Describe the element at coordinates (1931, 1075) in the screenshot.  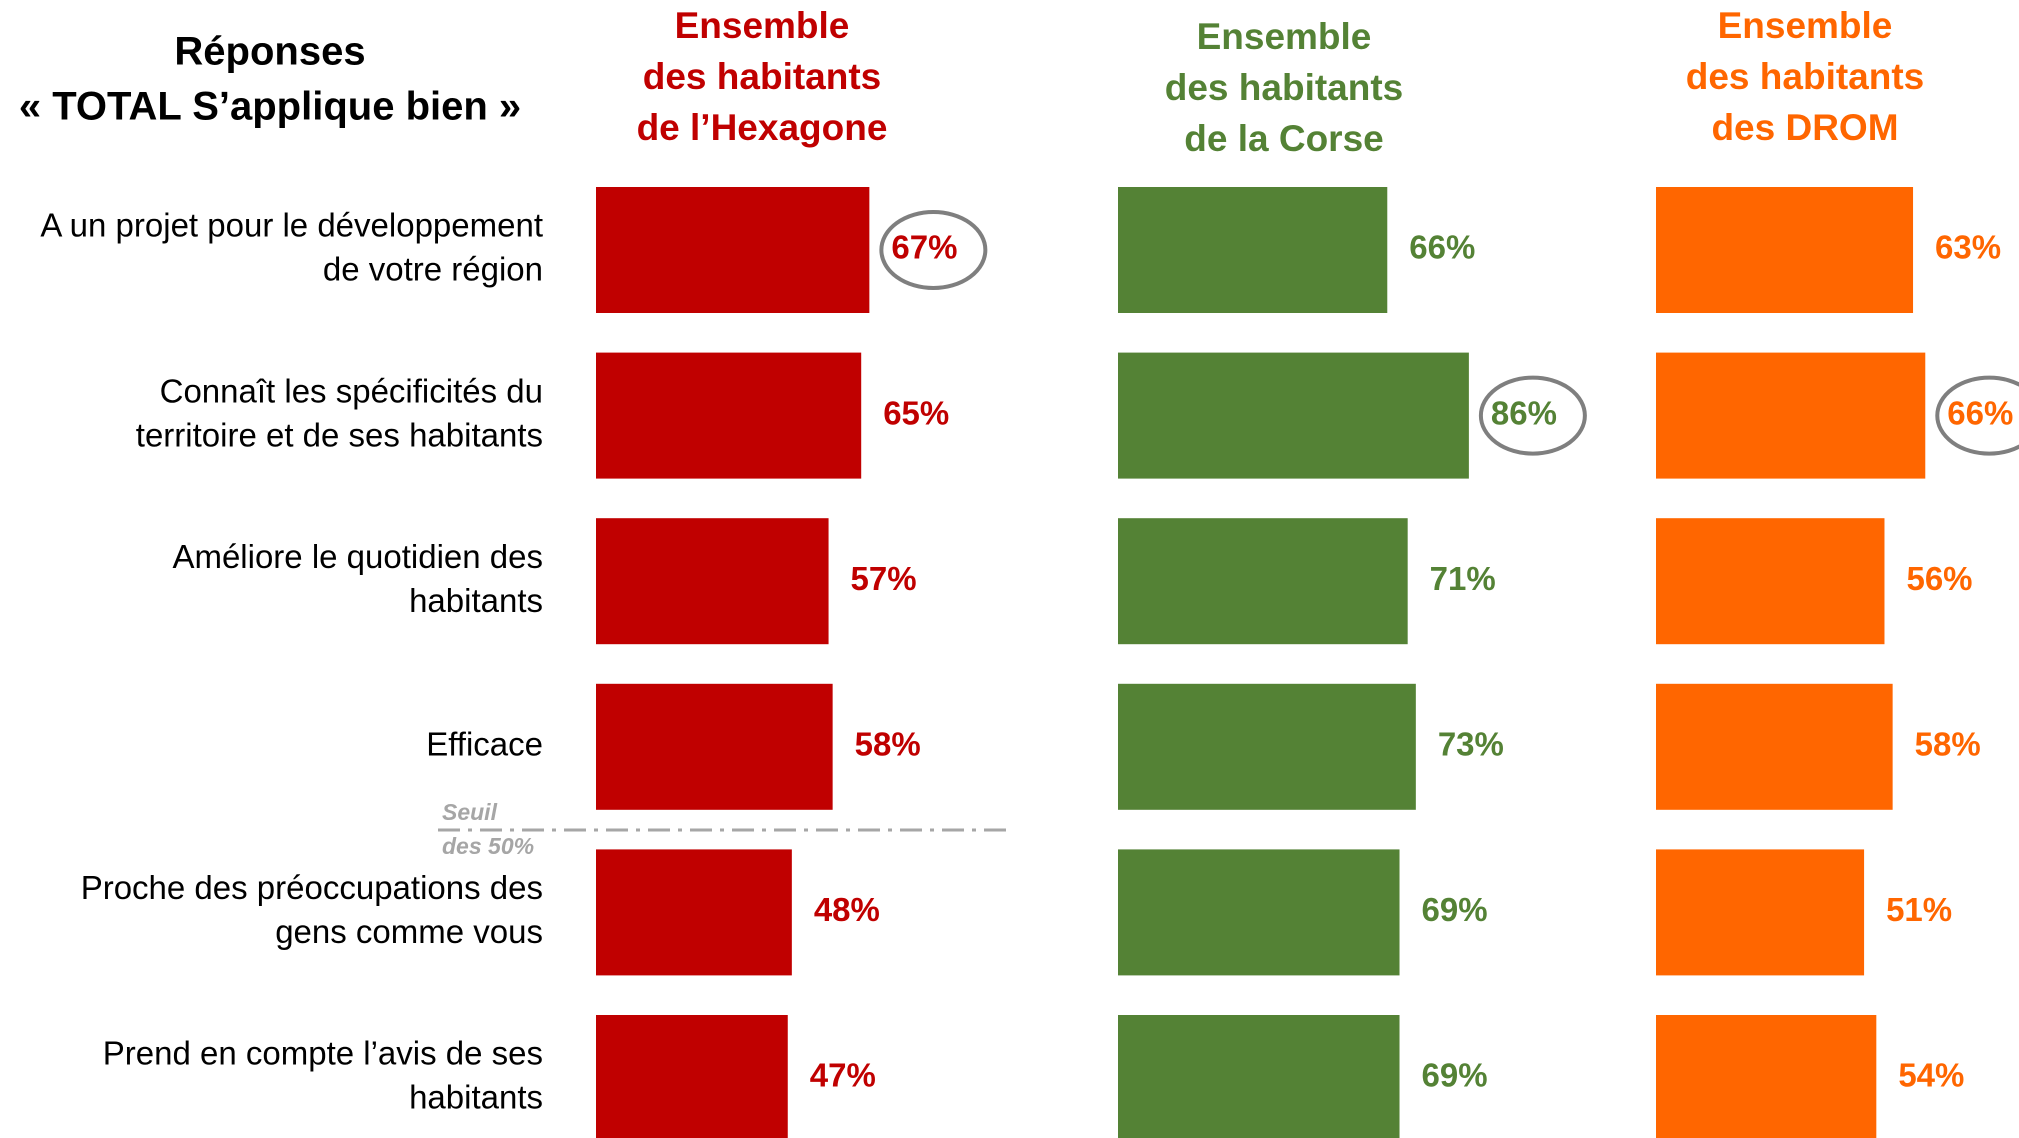
I see `value-label: 54%` at that location.